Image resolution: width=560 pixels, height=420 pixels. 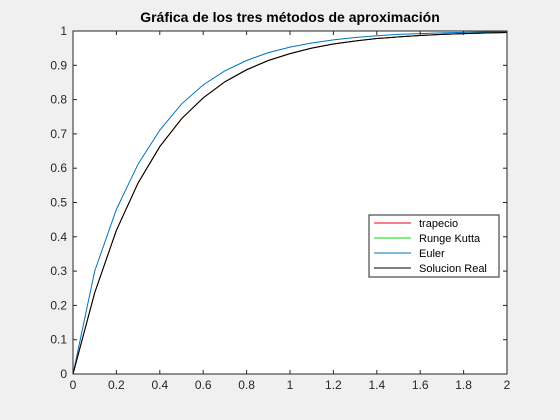 What do you see at coordinates (438, 224) in the screenshot?
I see `legend-label: trapecio` at bounding box center [438, 224].